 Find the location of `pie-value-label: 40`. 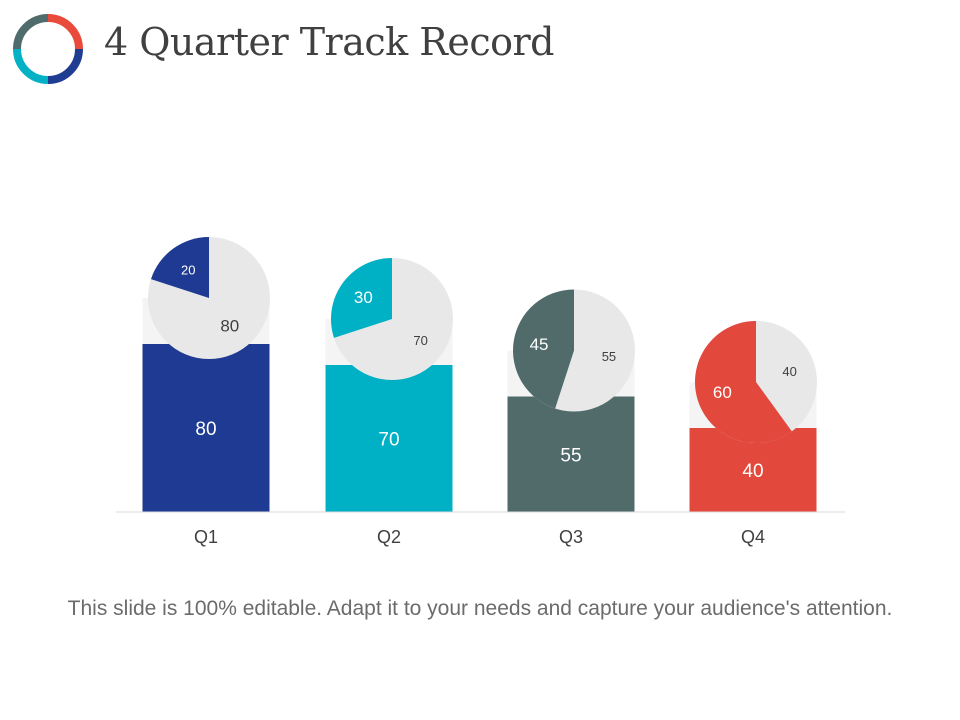

pie-value-label: 40 is located at coordinates (789, 371).